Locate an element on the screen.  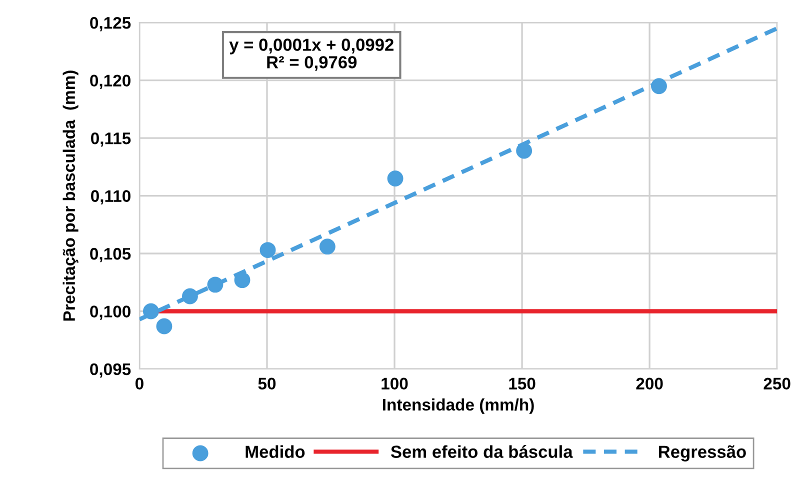
y-axis-title: Precitação por basculada (mm) is located at coordinates (70, 195).